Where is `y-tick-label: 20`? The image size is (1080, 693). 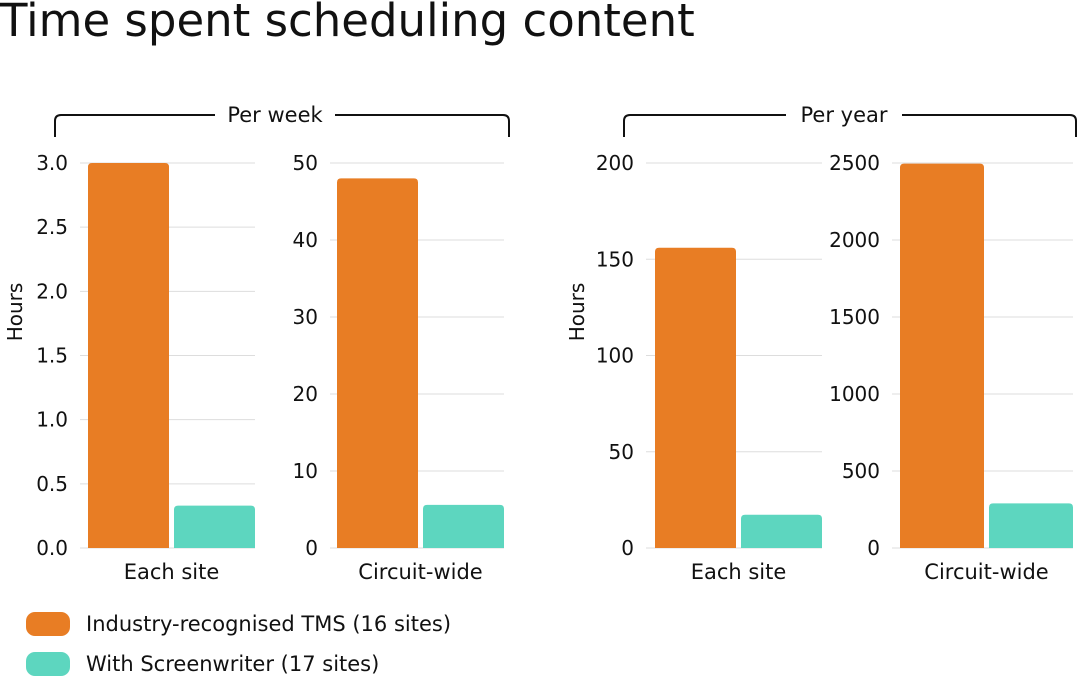
y-tick-label: 20 is located at coordinates (305, 394).